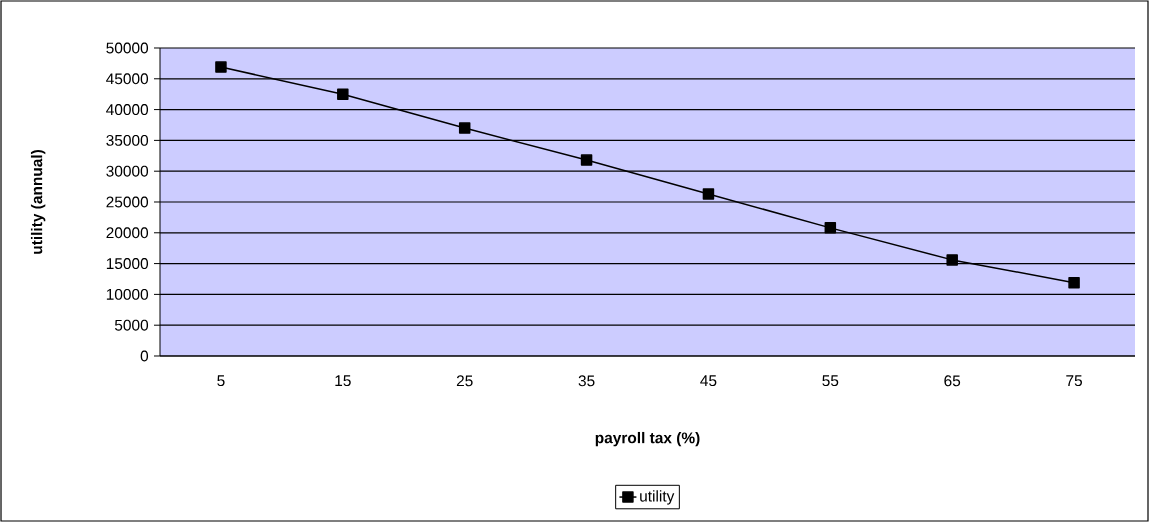 The height and width of the screenshot is (522, 1149). I want to click on y-tick-label: 25000, so click(127, 202).